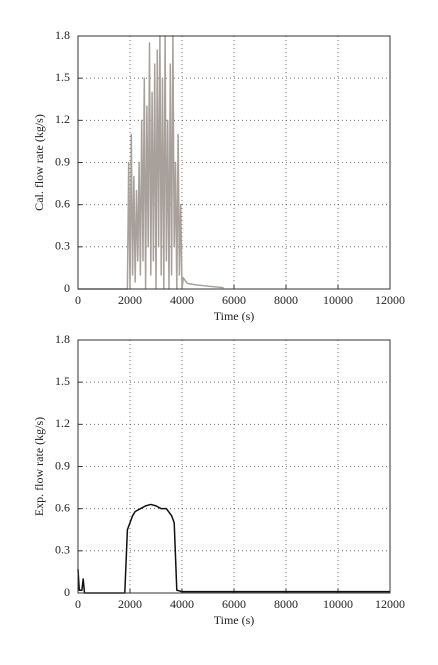 This screenshot has height=665, width=438. Describe the element at coordinates (39, 466) in the screenshot. I see `y-axis-label: Exp. flow rate (kg/s)` at that location.